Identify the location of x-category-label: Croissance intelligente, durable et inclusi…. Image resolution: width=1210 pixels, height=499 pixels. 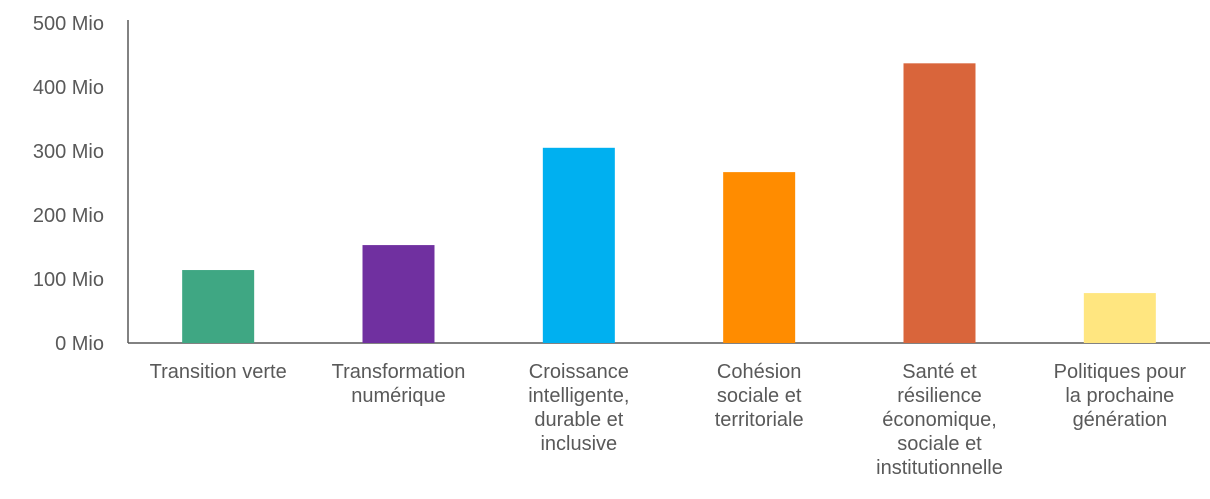
(578, 408).